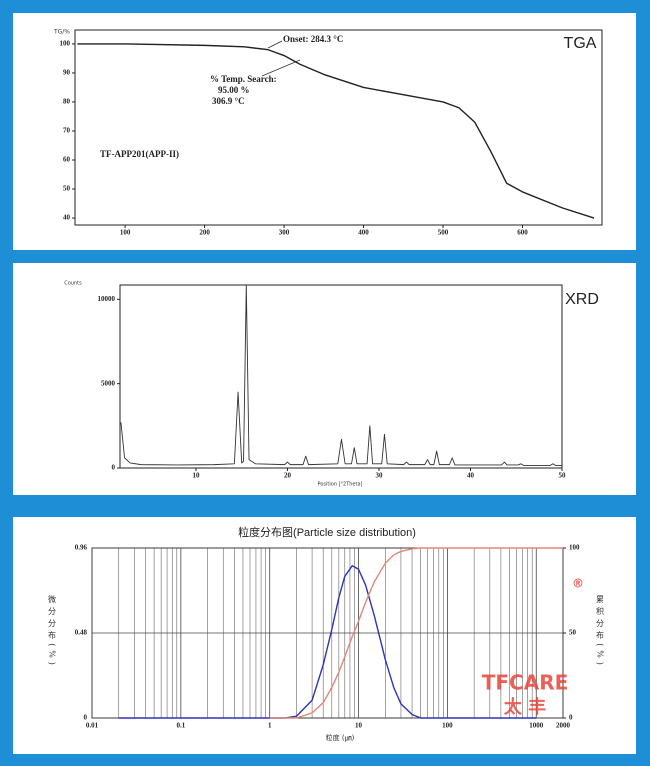 Image resolution: width=650 pixels, height=766 pixels. What do you see at coordinates (379, 476) in the screenshot?
I see `x-tick-label: 30` at bounding box center [379, 476].